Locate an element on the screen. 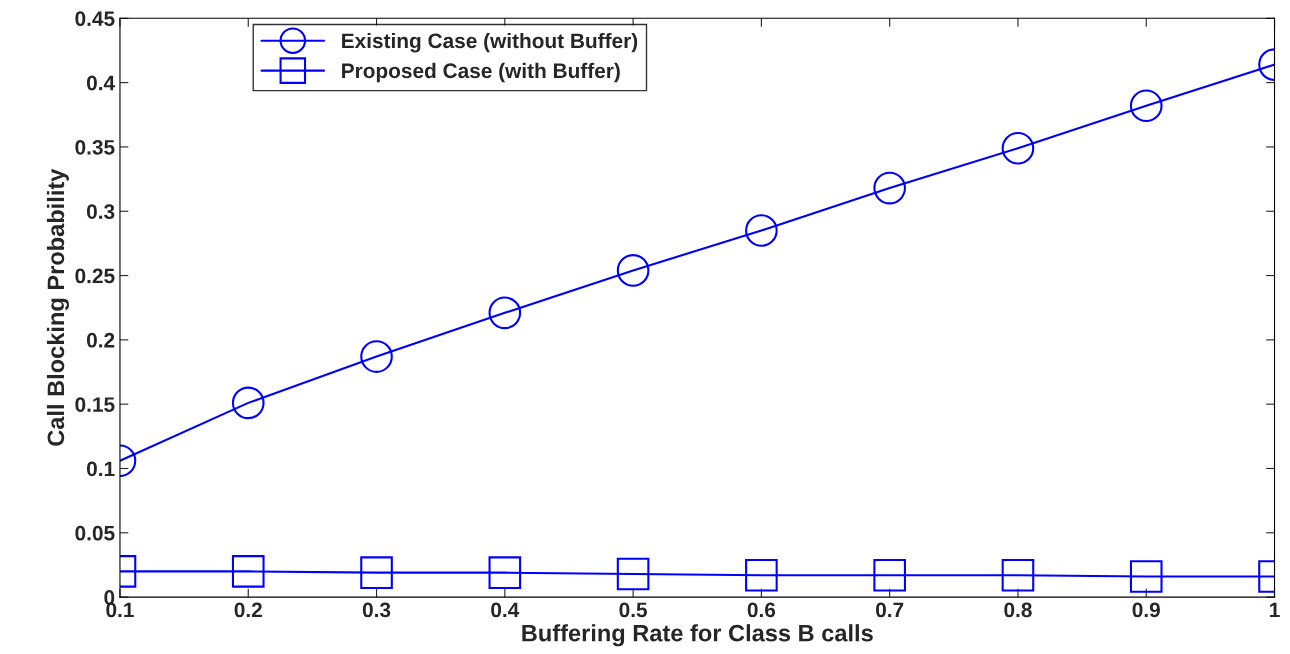 This screenshot has height=654, width=1290. y-tick-label: 0.2 is located at coordinates (100, 340).